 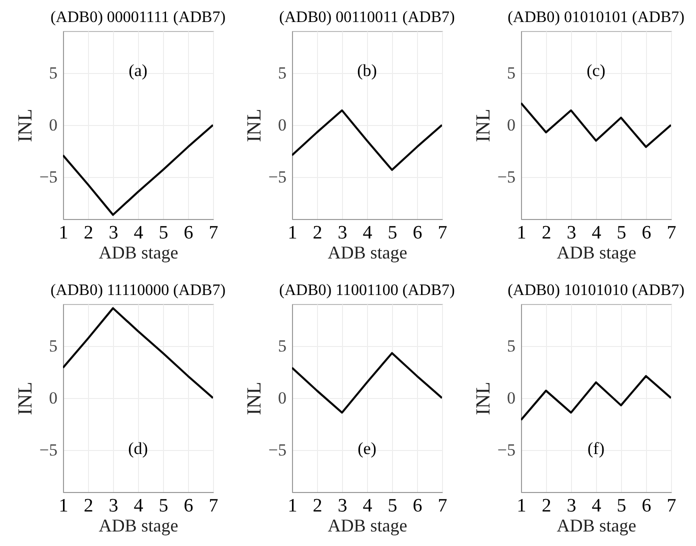 What do you see at coordinates (138, 290) in the screenshot?
I see `chart-title: (ADB0) 11110000 (ADB7)` at bounding box center [138, 290].